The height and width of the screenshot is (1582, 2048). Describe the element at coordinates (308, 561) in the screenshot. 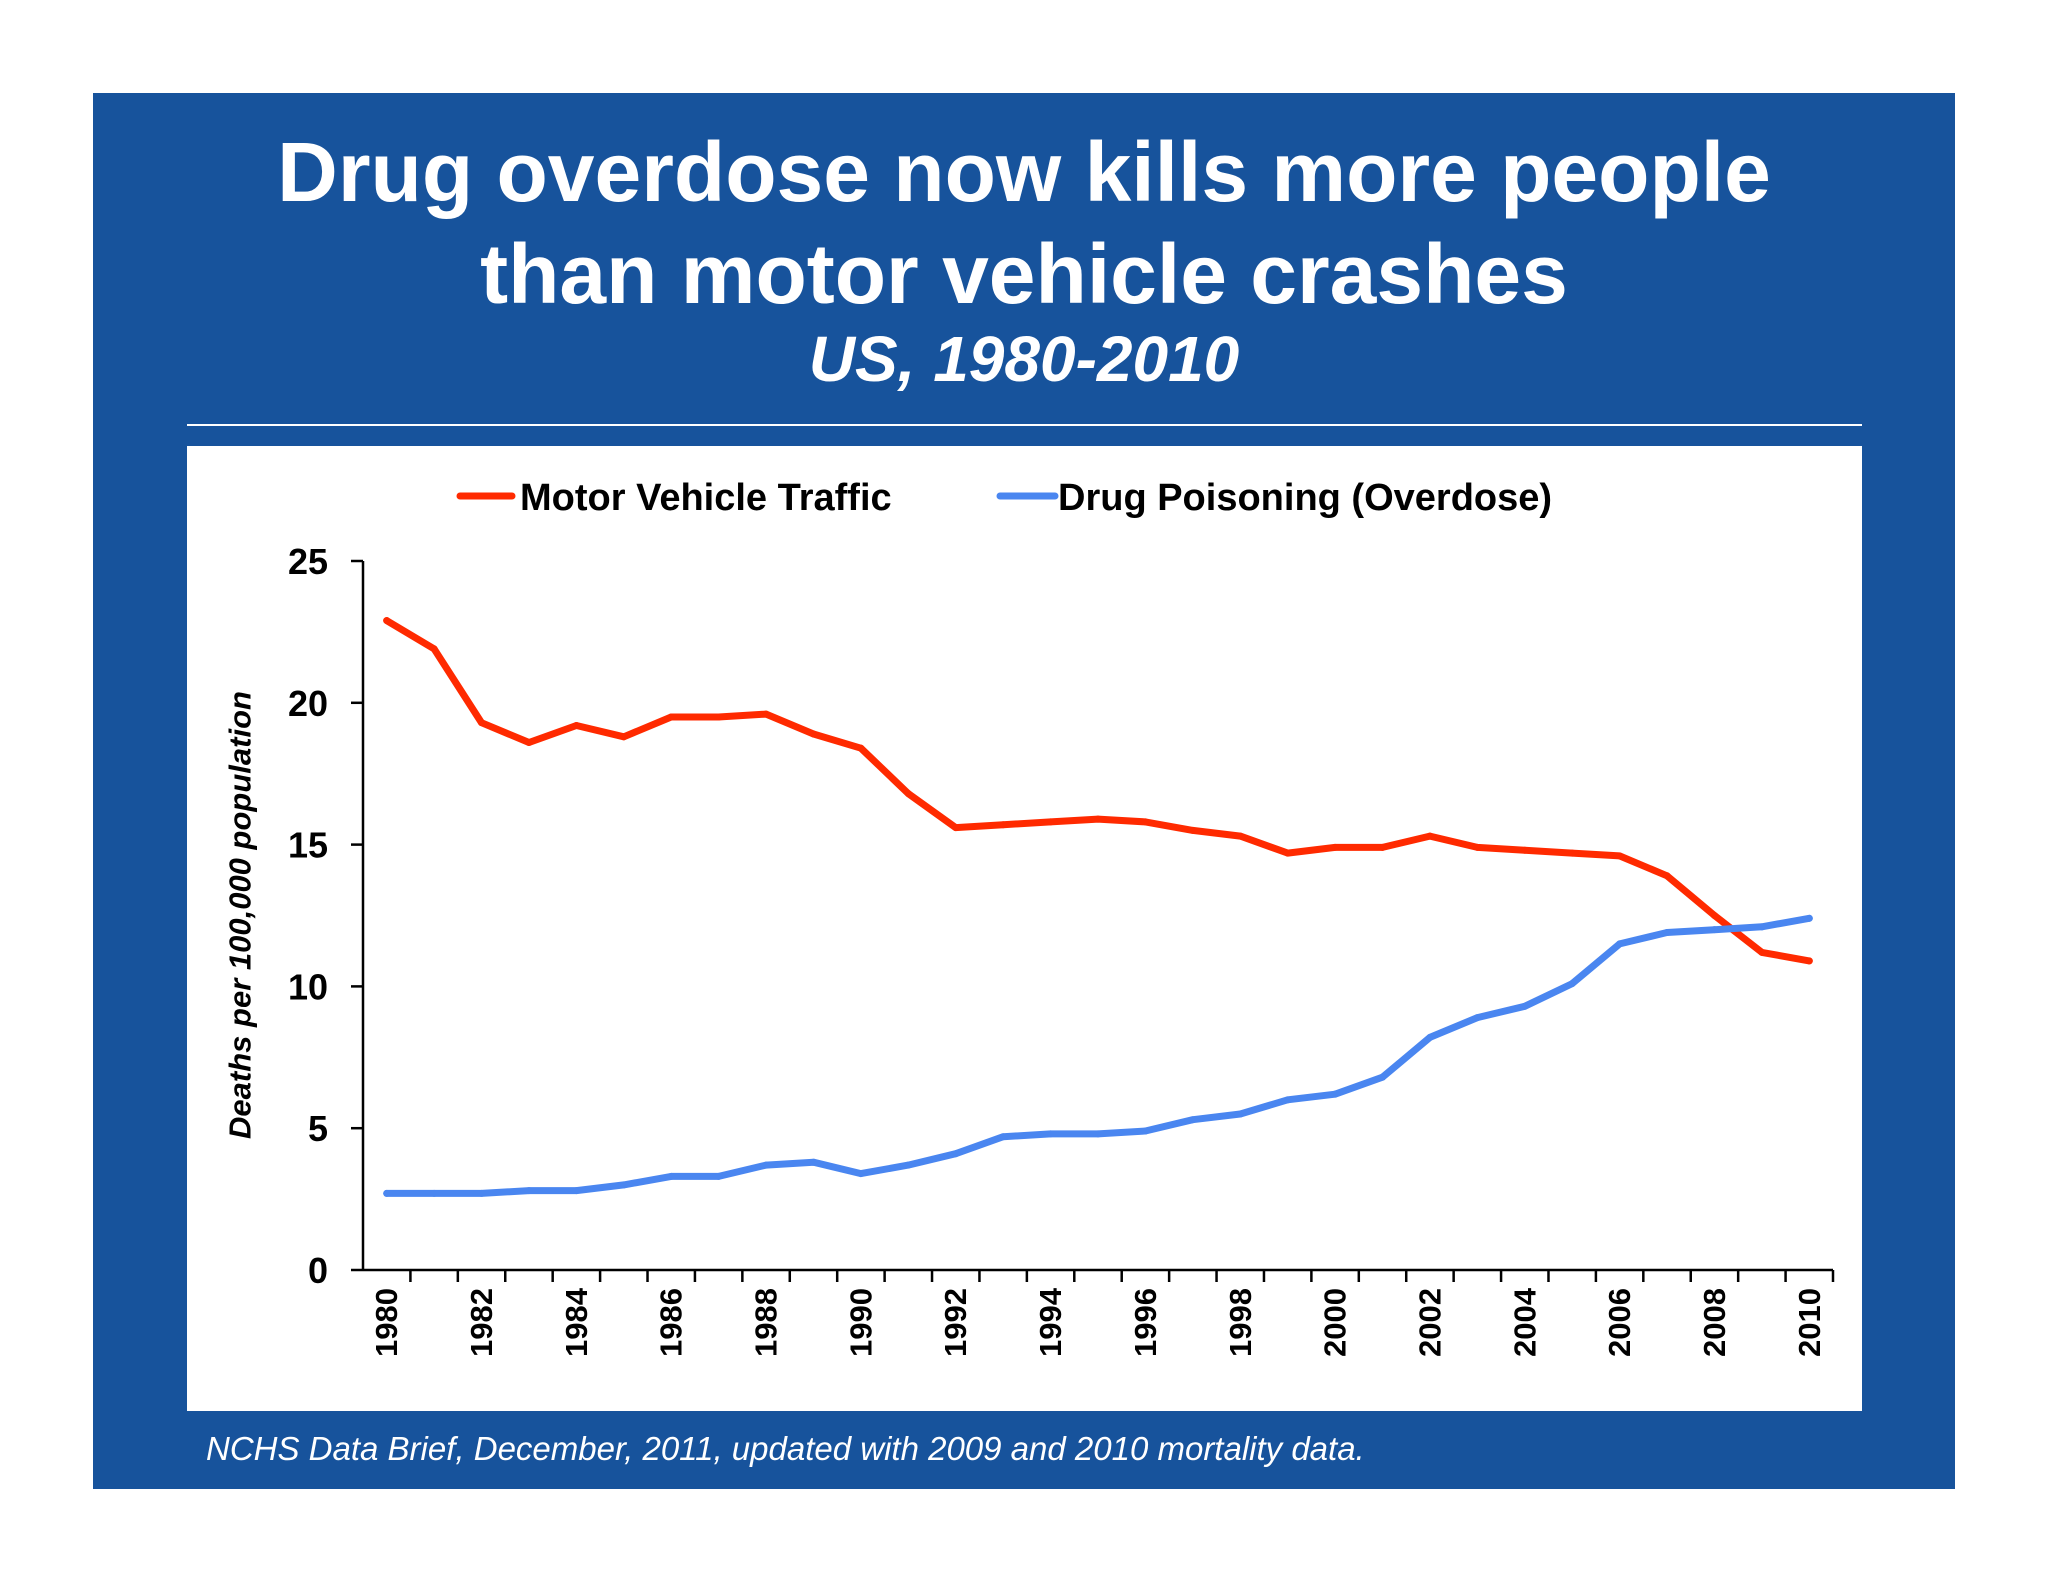

I see `y-tick-label: 25` at that location.